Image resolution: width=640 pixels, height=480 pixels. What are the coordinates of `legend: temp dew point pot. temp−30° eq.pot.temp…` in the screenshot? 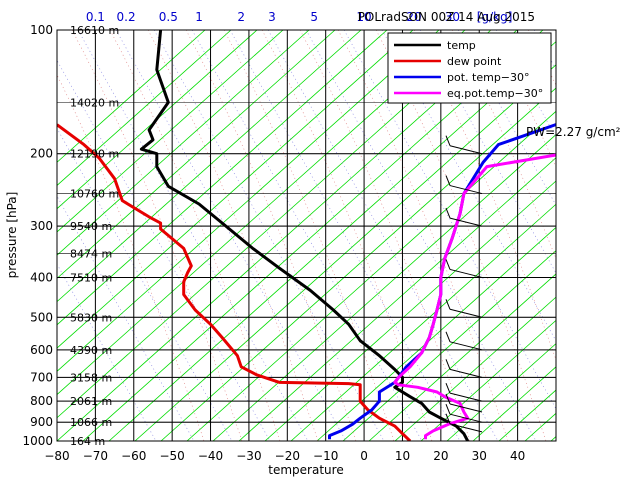 It's located at (469, 68).